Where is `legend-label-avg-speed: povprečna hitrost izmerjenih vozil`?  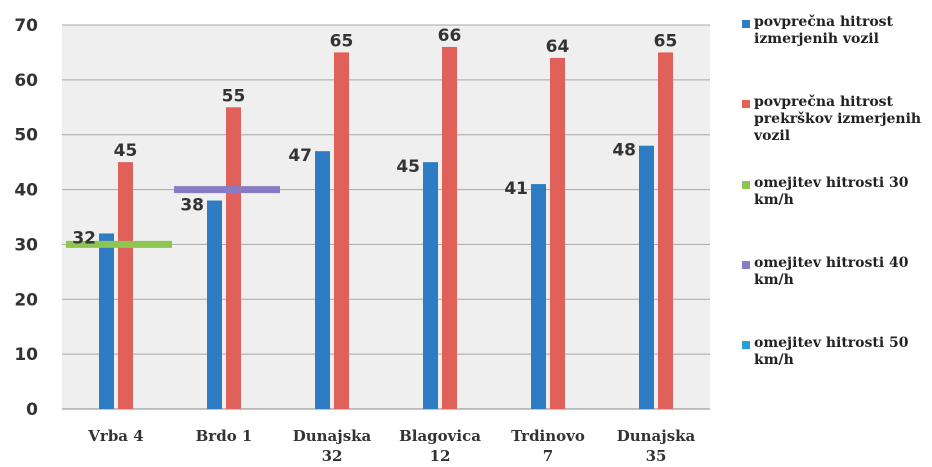 legend-label-avg-speed: povprečna hitrost izmerjenih vozil is located at coordinates (824, 30).